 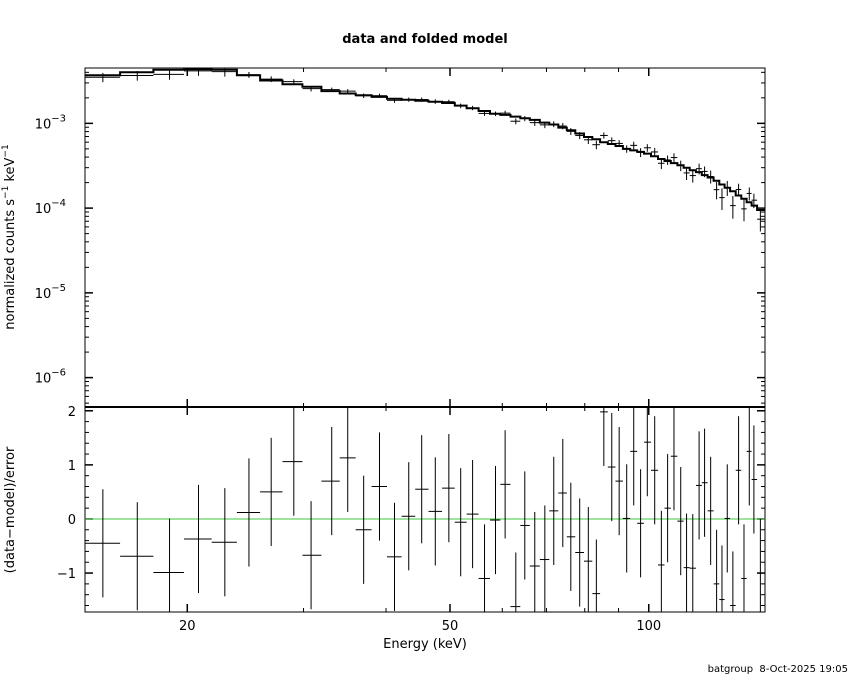 I want to click on y-tick-exponent: −3, so click(x=58, y=118).